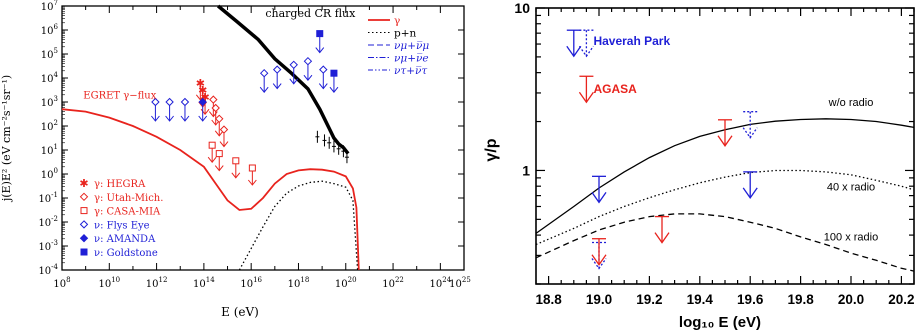 The image size is (924, 333). What do you see at coordinates (725, 242) in the screenshot?
I see `right-series-100-x-radio` at bounding box center [725, 242].